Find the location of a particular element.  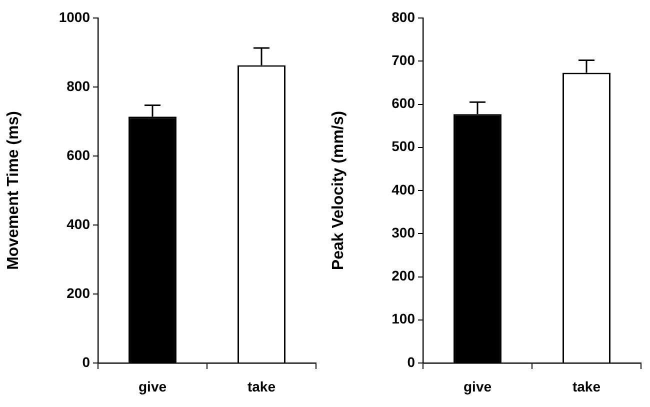

y-tick-label: 100 is located at coordinates (404, 318).